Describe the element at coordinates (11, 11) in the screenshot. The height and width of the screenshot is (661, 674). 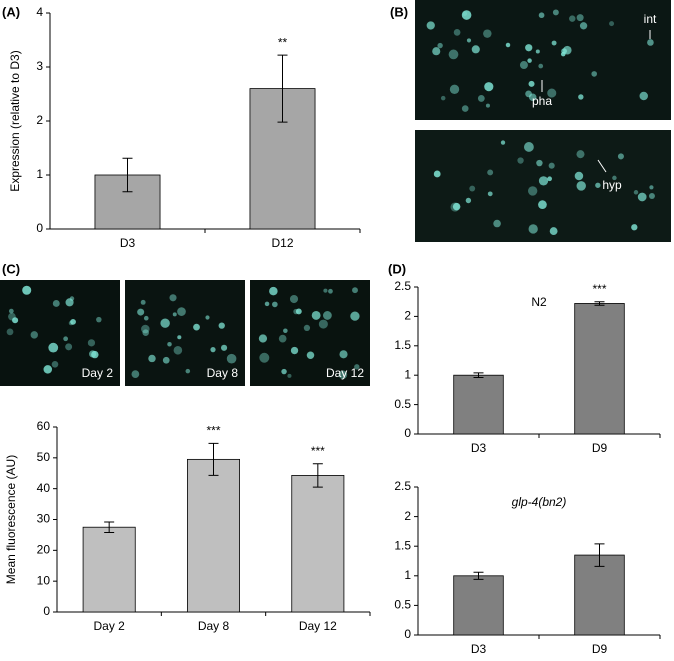
I see `panel-label: (A)` at that location.